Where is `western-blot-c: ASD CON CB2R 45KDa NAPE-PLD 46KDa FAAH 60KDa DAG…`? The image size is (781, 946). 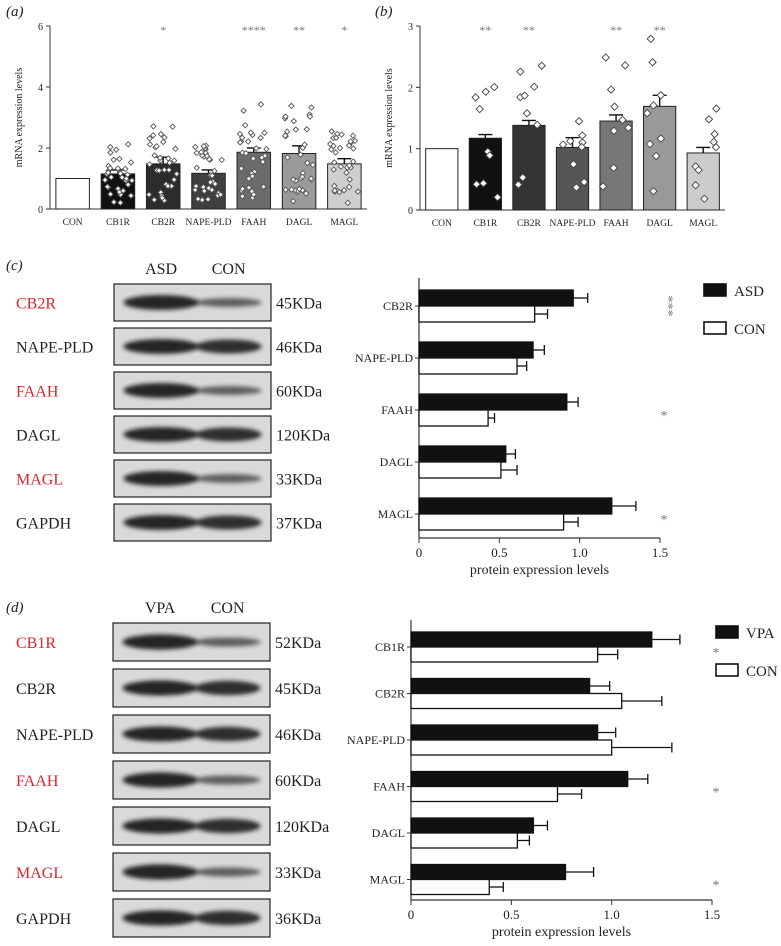
western-blot-c: ASD CON CB2R 45KDa NAPE-PLD 46KDa FAAH 60KDa DAG… is located at coordinates (173, 401).